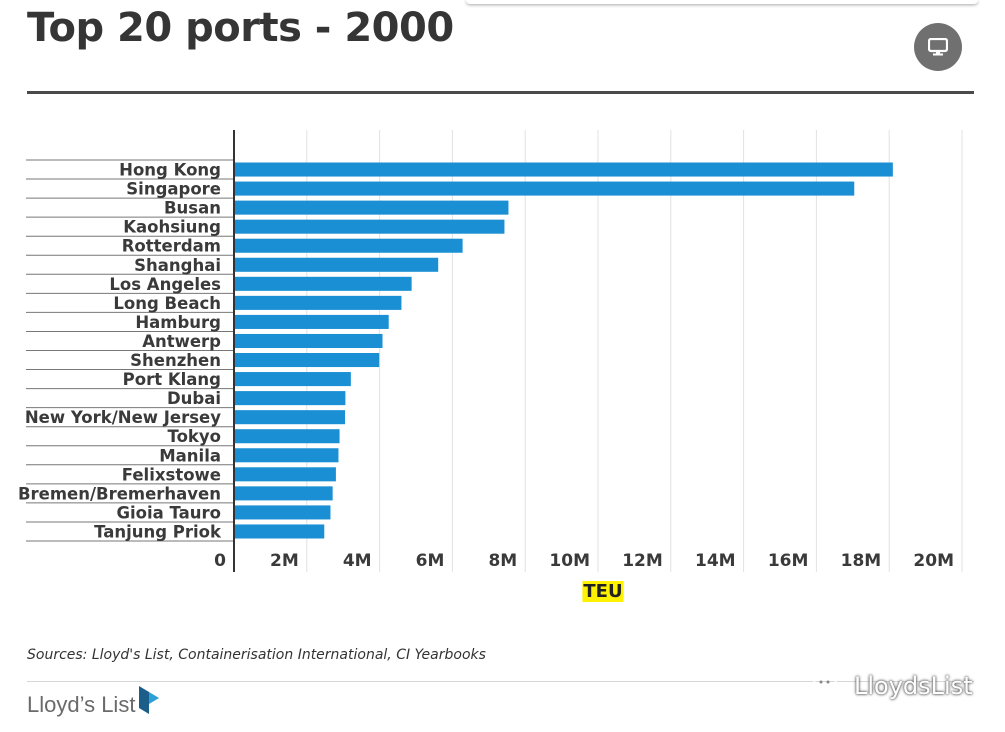 The height and width of the screenshot is (732, 1005). Describe the element at coordinates (913, 686) in the screenshot. I see `watermark-text: LloydsList` at that location.